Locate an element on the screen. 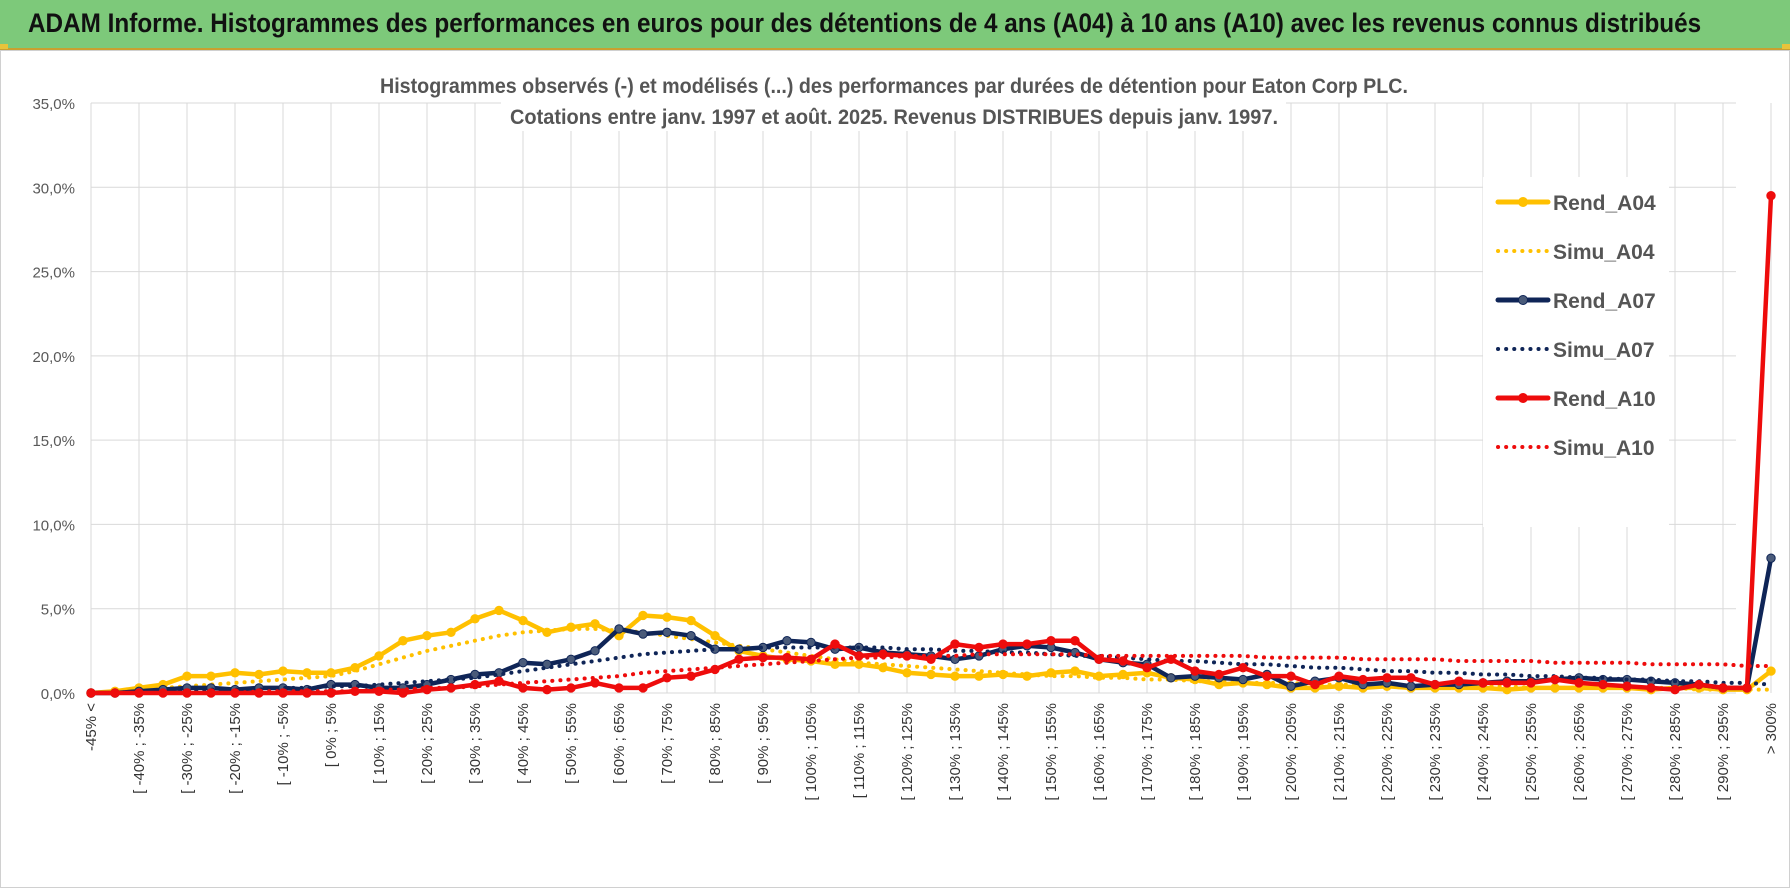 This screenshot has height=888, width=1790. x-tick-label: [ 270% ; 275% is located at coordinates (1627, 752).